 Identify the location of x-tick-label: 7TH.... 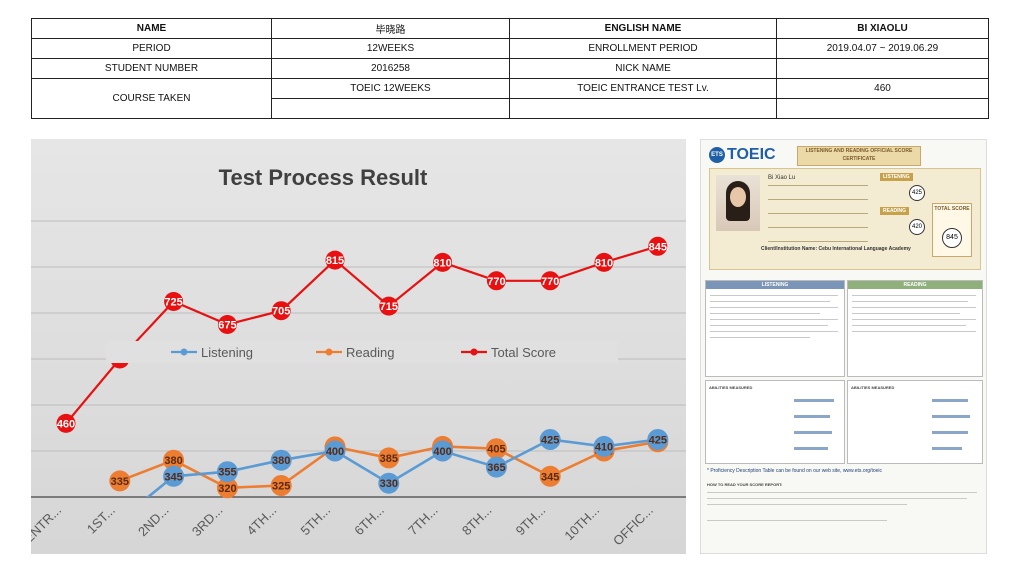
(423, 521).